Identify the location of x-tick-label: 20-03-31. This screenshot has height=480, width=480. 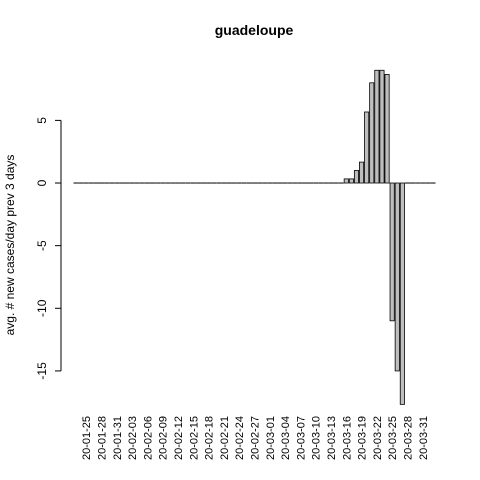
(424, 438).